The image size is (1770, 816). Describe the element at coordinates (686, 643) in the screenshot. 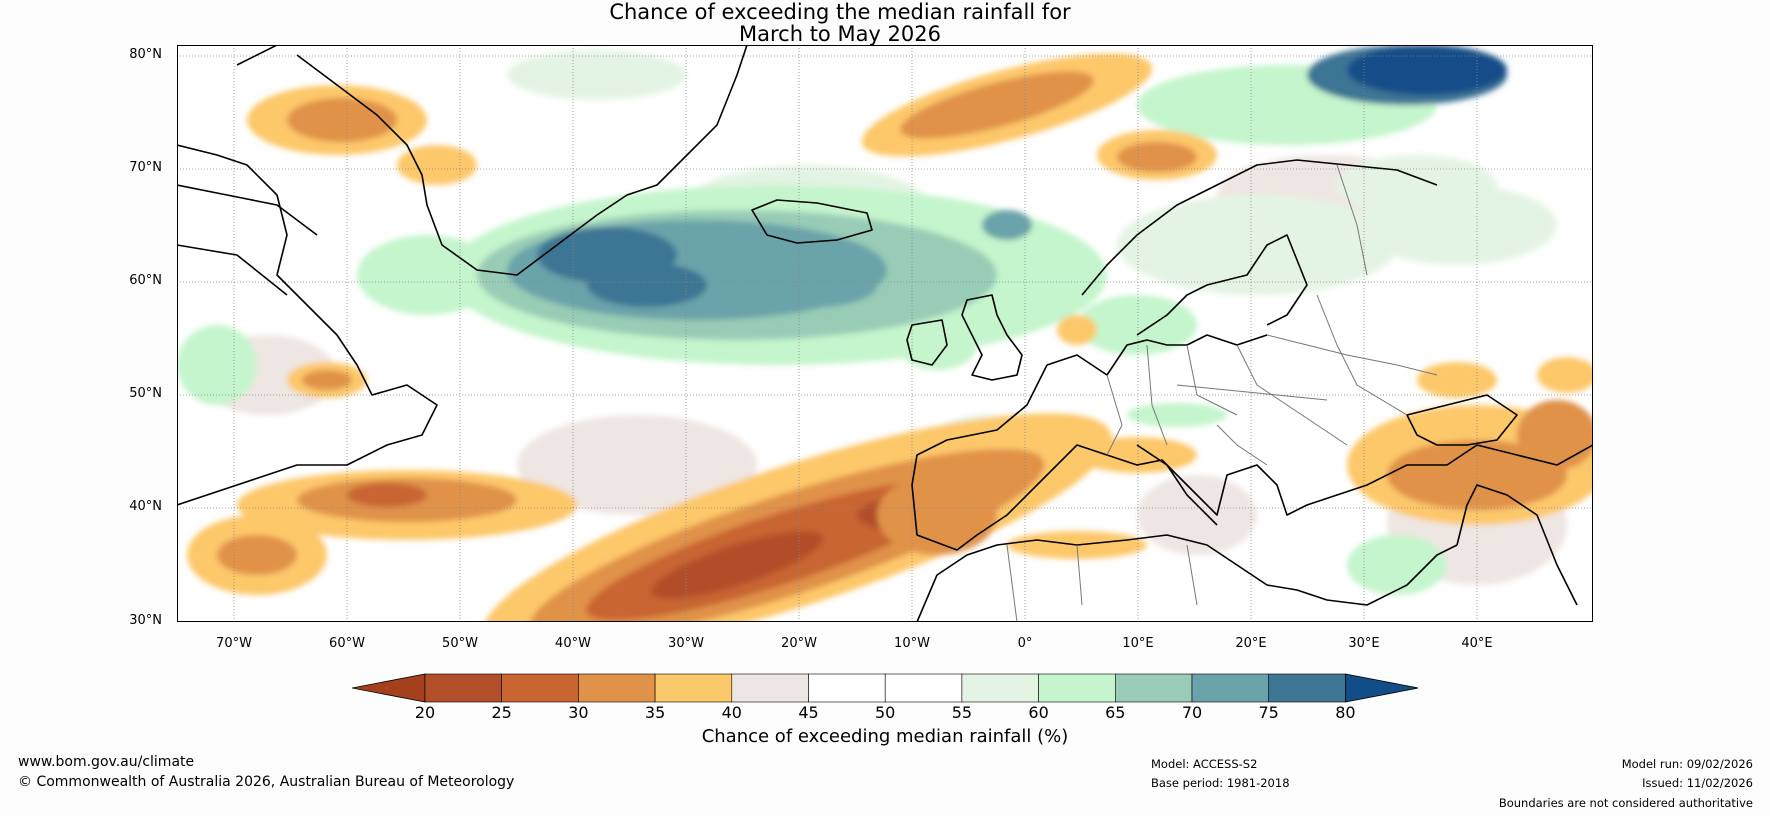

I see `lon-label: 30°W` at that location.